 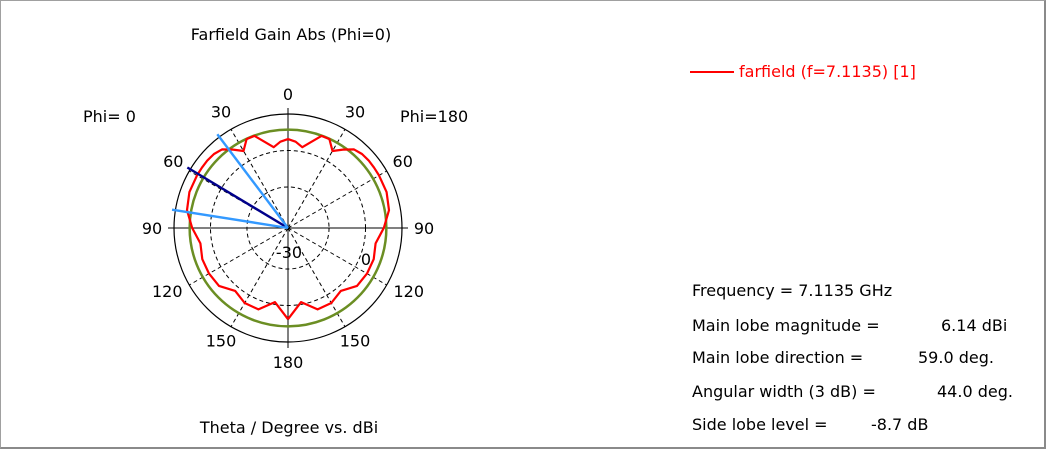 I want to click on main-lobe-direction-label: Main lobe direction =, so click(x=778, y=357).